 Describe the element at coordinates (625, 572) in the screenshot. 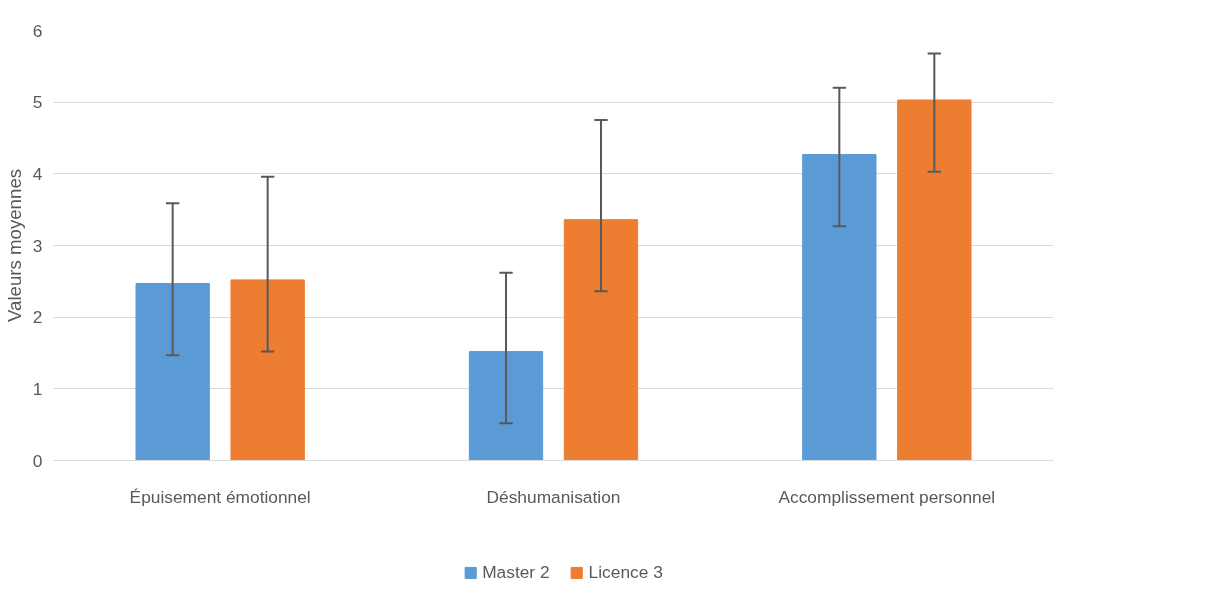

I see `legend-label: Licence 3` at that location.